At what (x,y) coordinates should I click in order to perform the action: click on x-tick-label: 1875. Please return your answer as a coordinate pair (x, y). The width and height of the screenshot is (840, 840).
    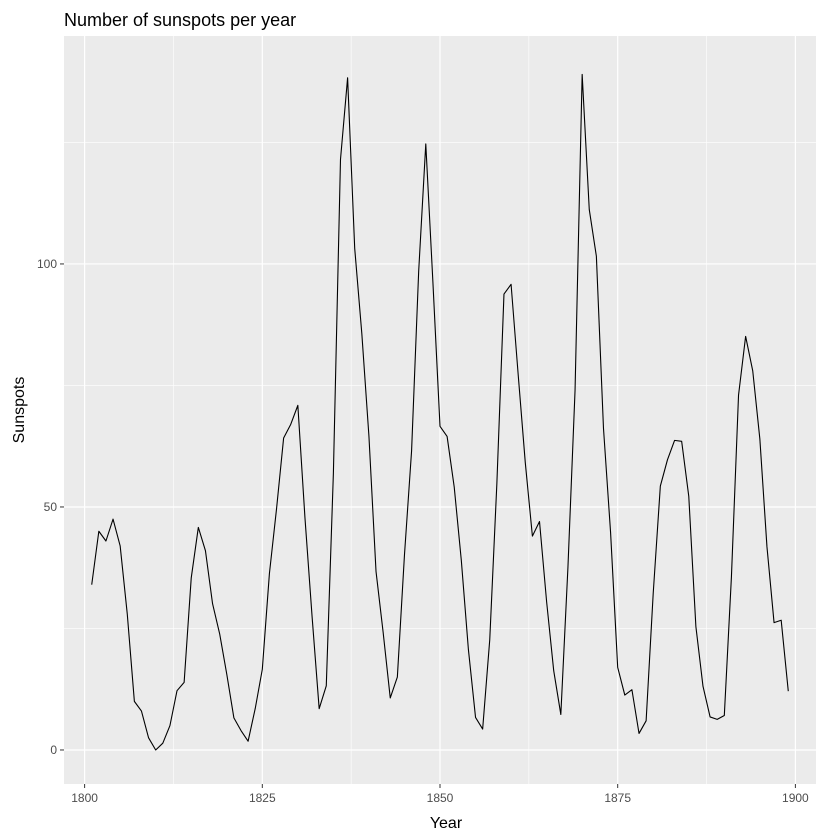
    Looking at the image, I should click on (617, 798).